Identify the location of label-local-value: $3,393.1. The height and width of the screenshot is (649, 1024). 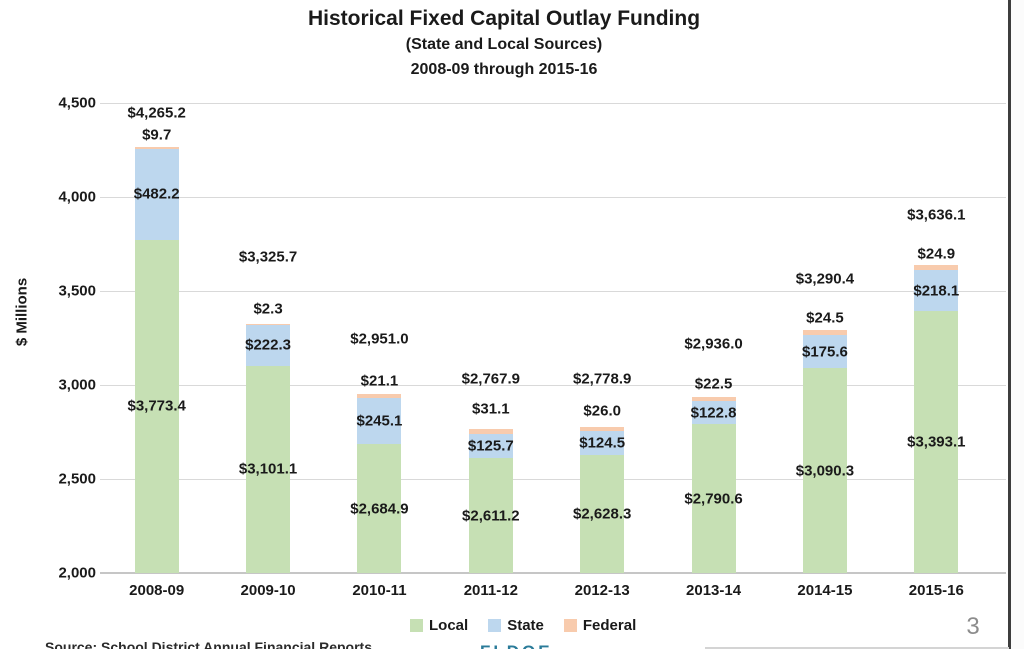
(936, 442).